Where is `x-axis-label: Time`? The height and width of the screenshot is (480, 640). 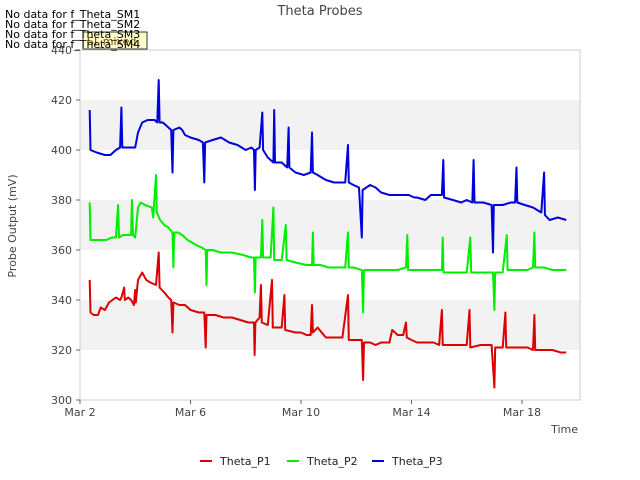 x-axis-label: Time is located at coordinates (564, 429).